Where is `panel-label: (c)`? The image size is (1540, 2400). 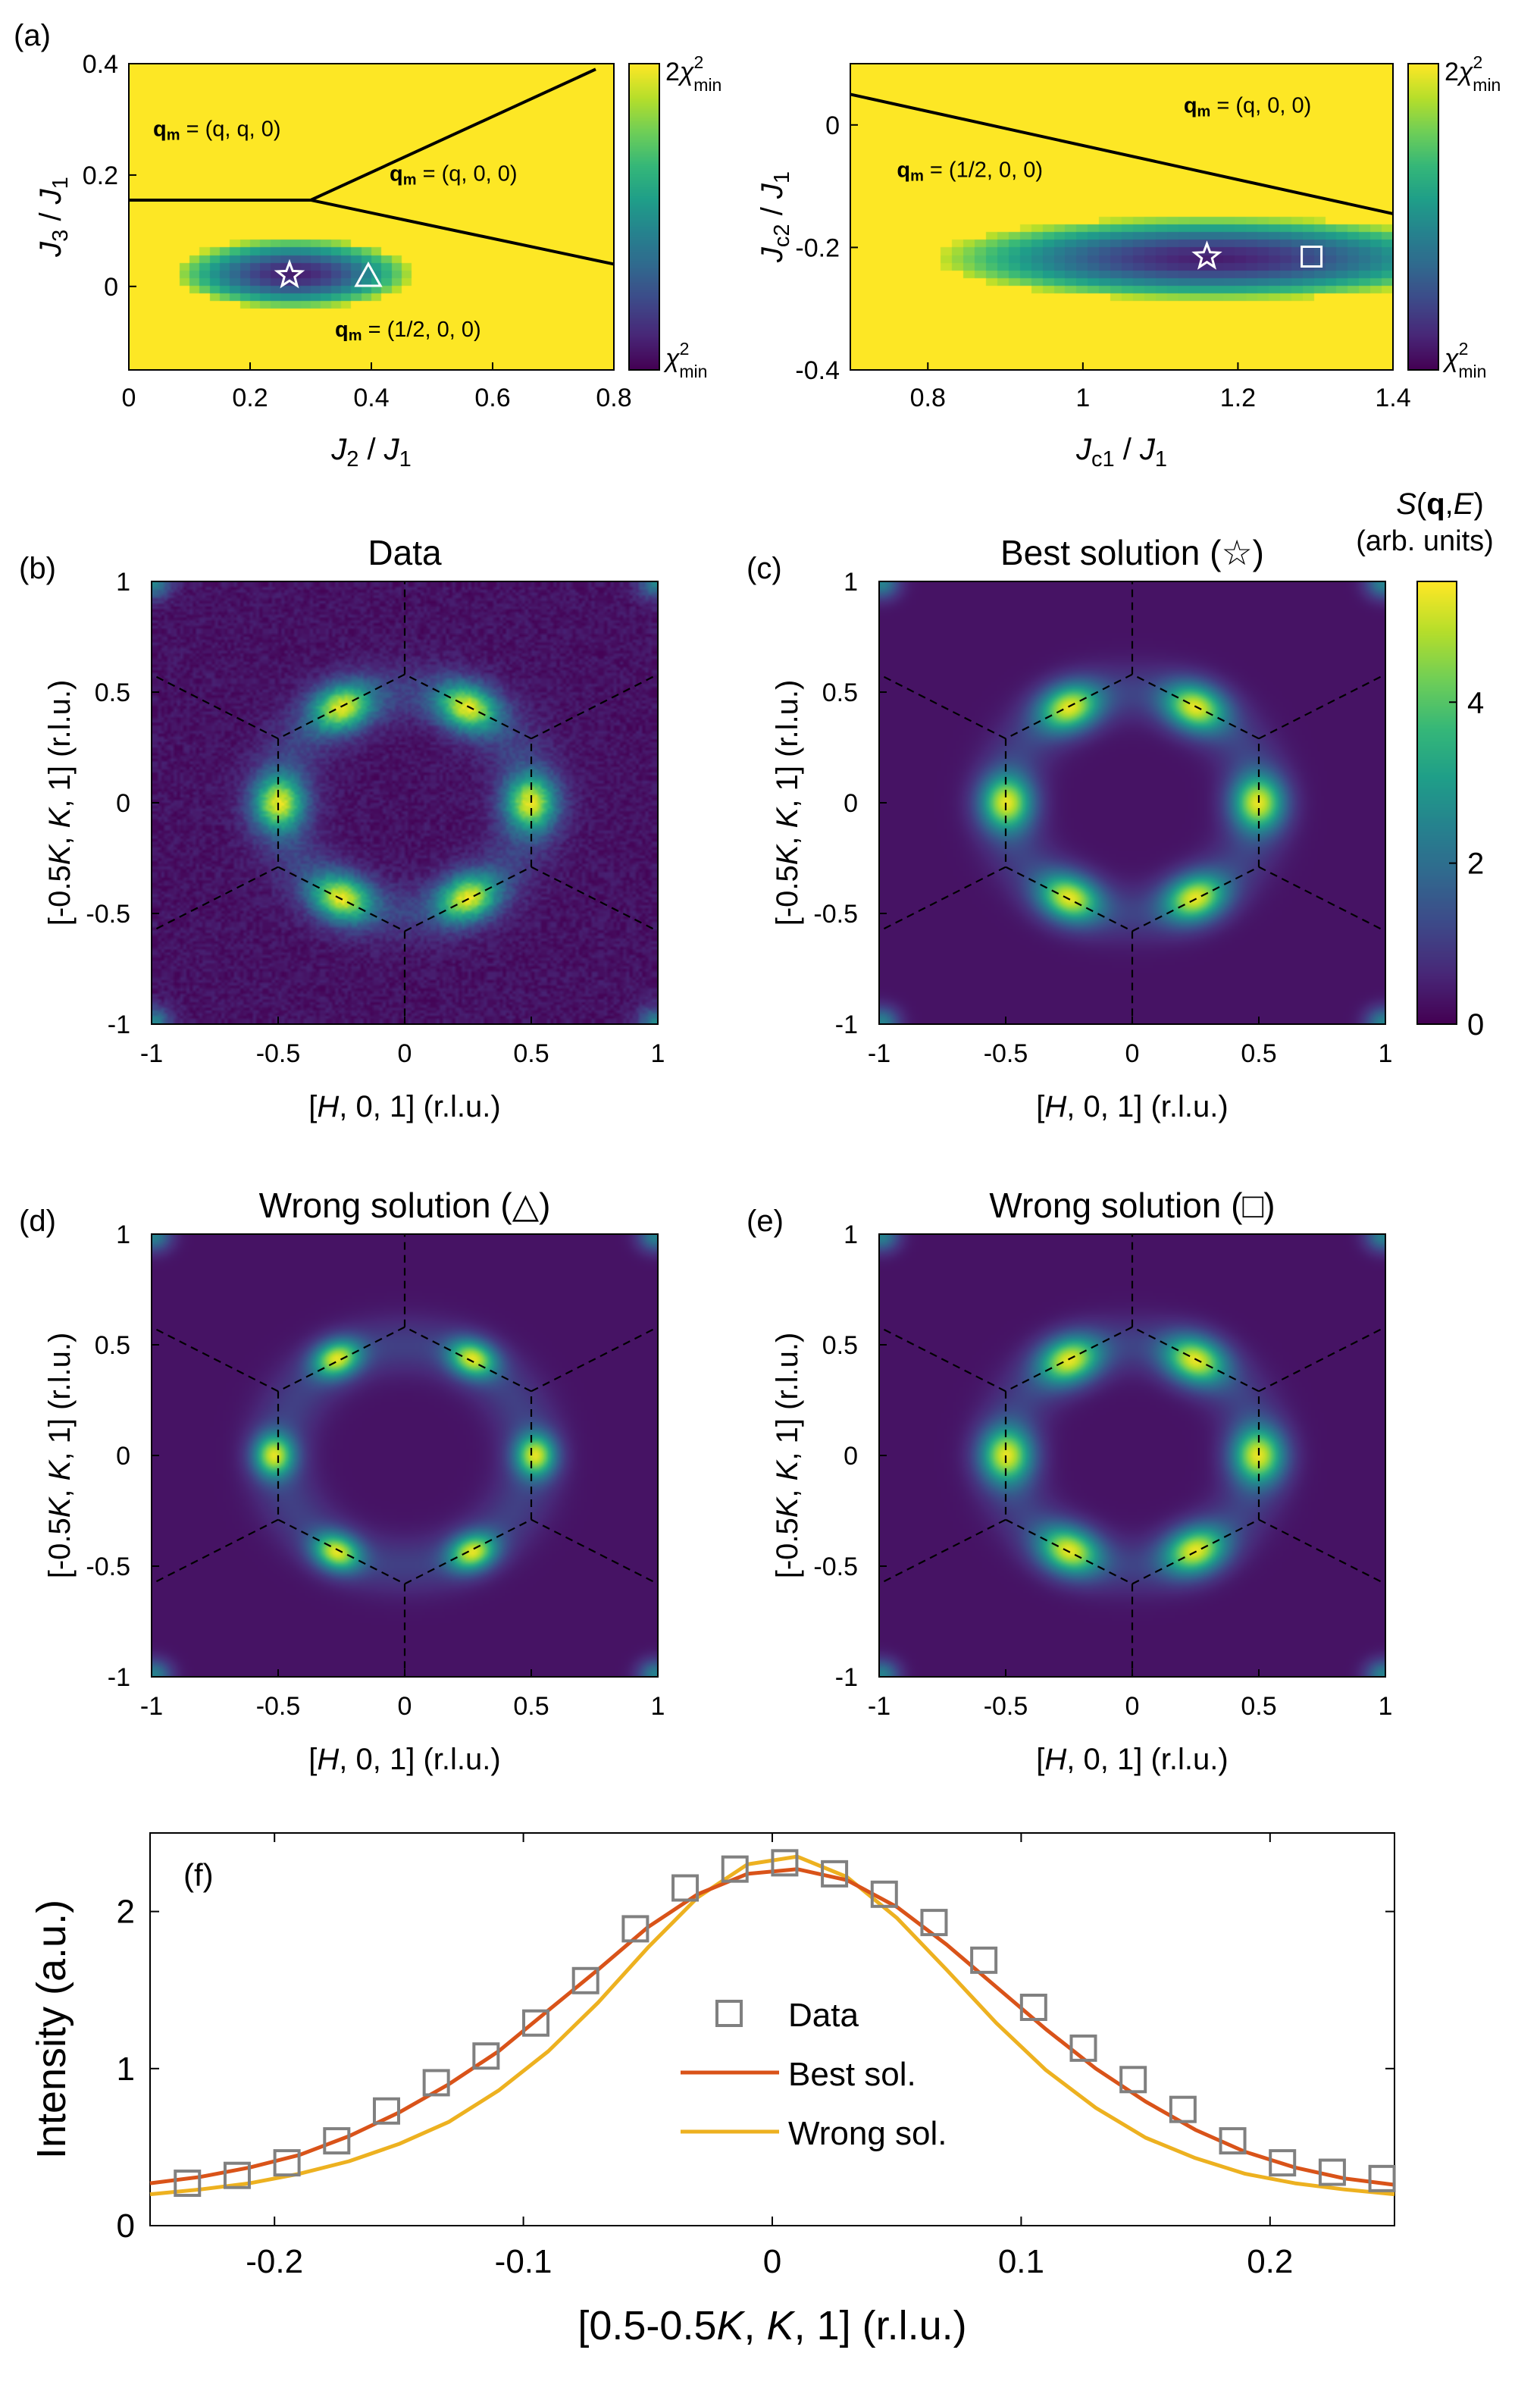 panel-label: (c) is located at coordinates (764, 568).